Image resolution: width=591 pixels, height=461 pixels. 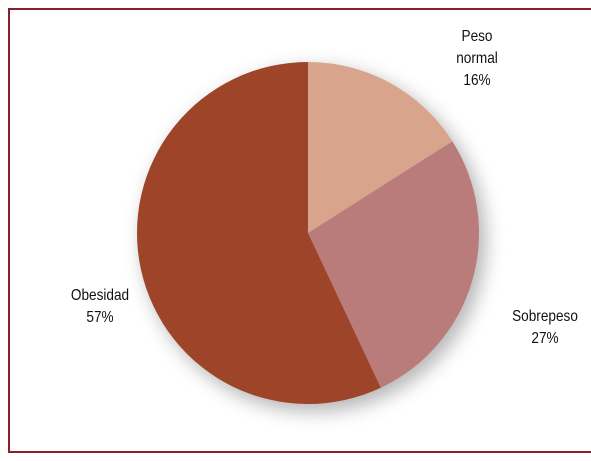 What do you see at coordinates (545, 338) in the screenshot?
I see `value-label: 27%` at bounding box center [545, 338].